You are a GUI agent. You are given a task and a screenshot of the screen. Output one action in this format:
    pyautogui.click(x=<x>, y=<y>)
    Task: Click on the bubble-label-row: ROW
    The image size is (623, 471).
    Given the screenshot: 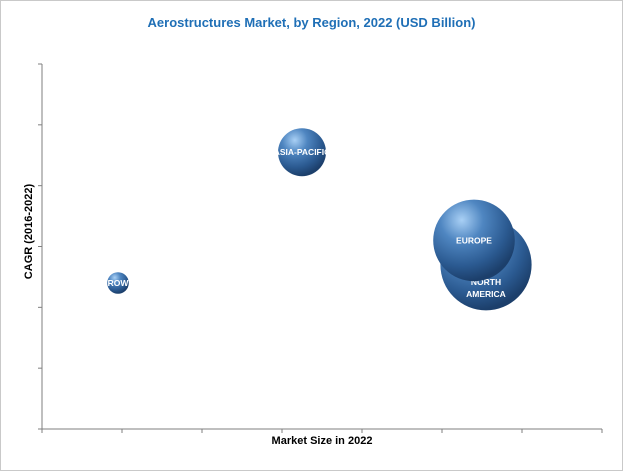 What is the action you would take?
    pyautogui.click(x=119, y=283)
    